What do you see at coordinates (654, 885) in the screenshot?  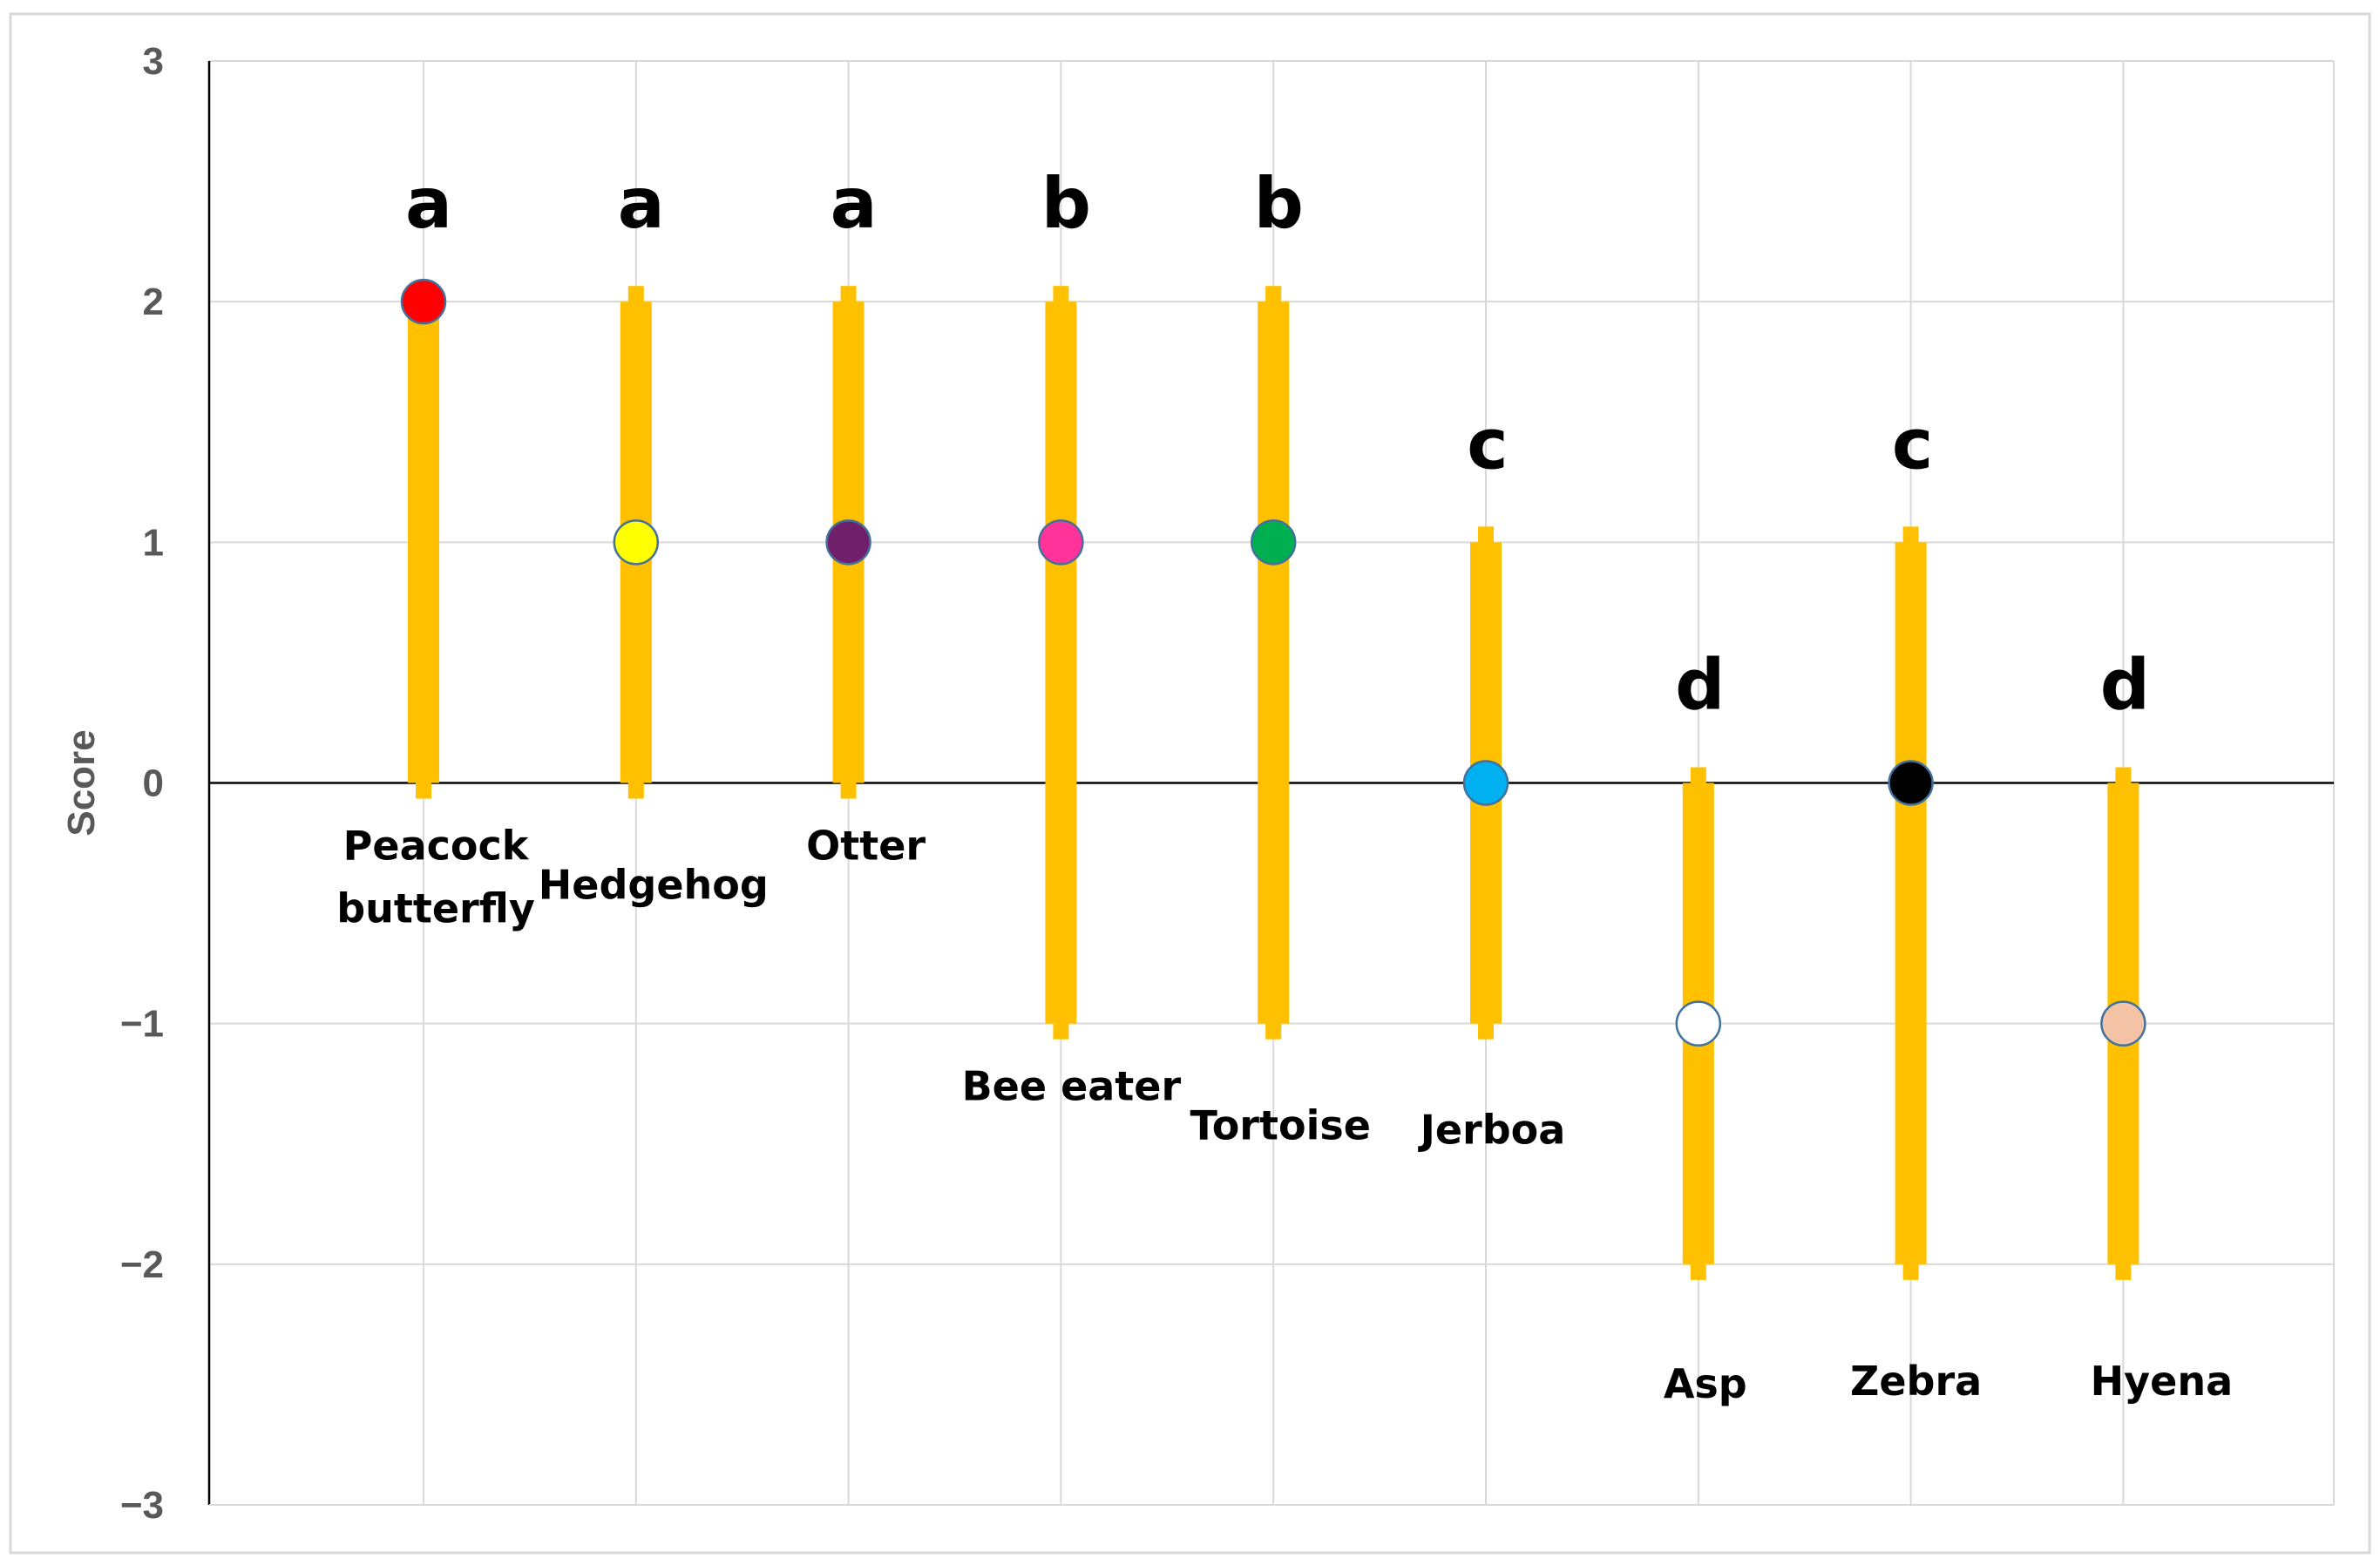 I see `category-label: Hedgehog` at bounding box center [654, 885].